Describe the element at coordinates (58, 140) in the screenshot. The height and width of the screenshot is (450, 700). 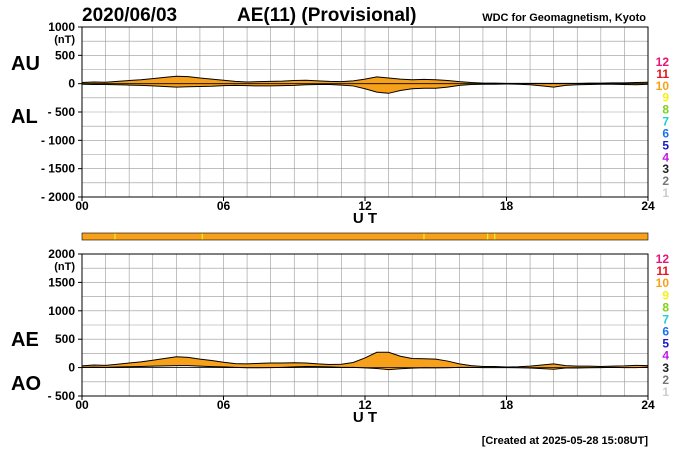
I see `y-tick-label: - 1000` at that location.